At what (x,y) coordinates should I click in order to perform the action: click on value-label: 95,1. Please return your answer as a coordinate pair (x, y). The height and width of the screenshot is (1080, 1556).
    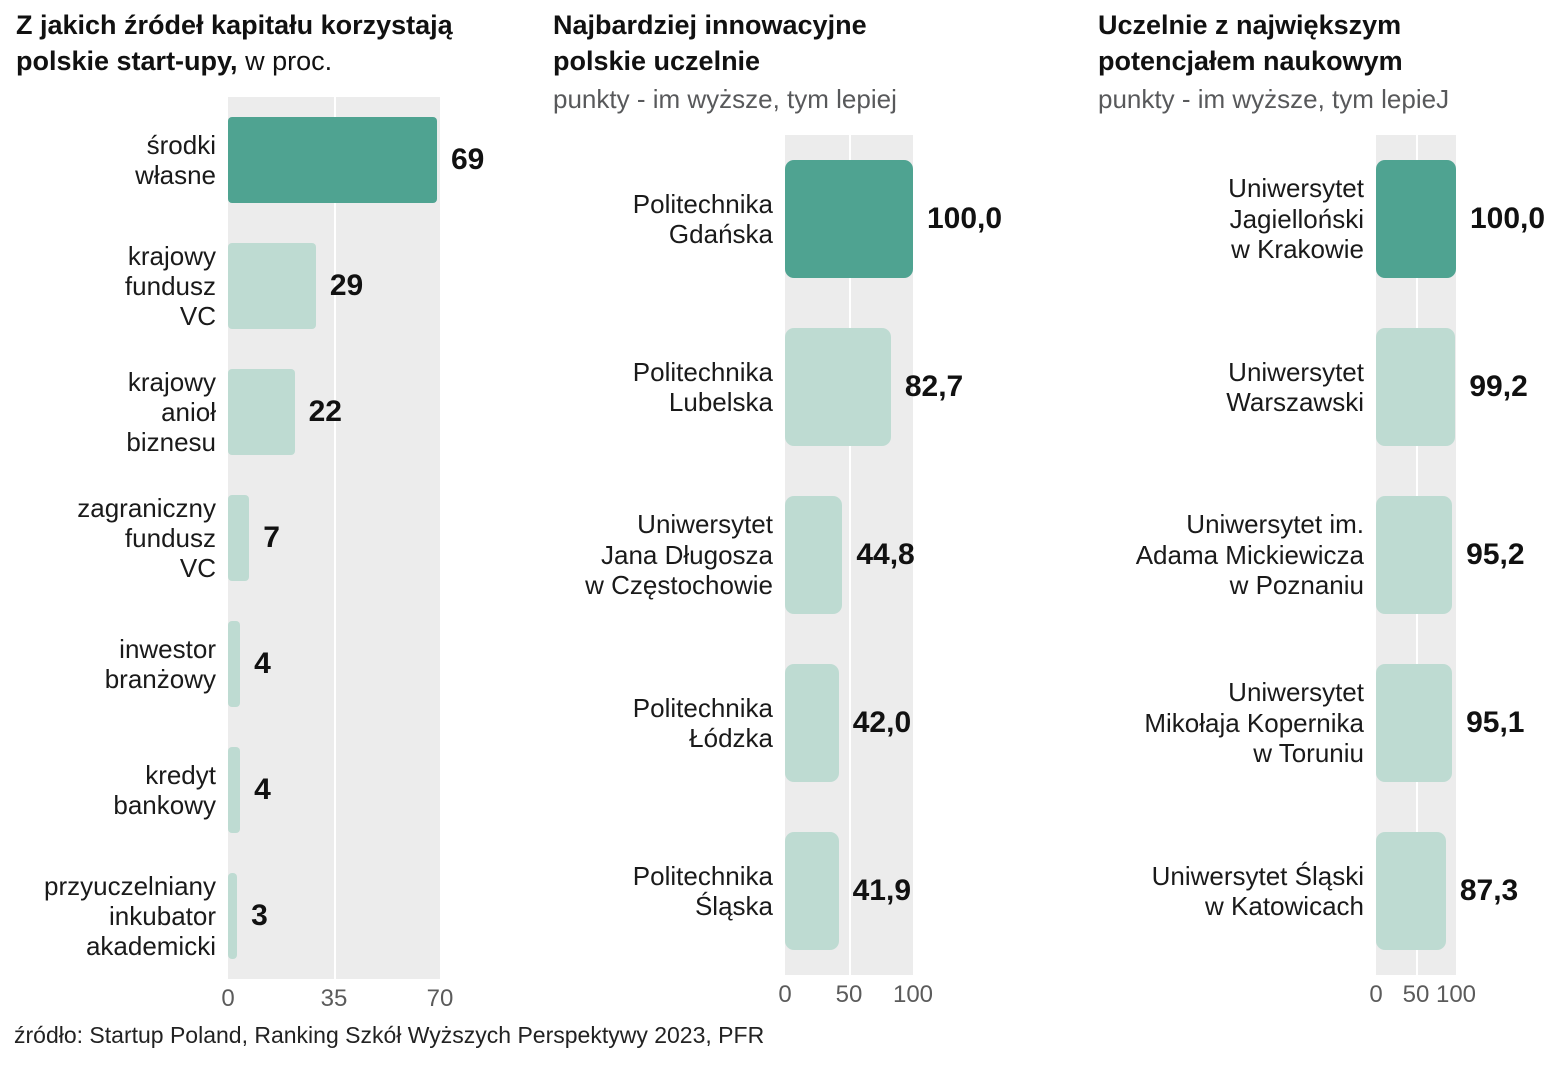
    Looking at the image, I should click on (1495, 723).